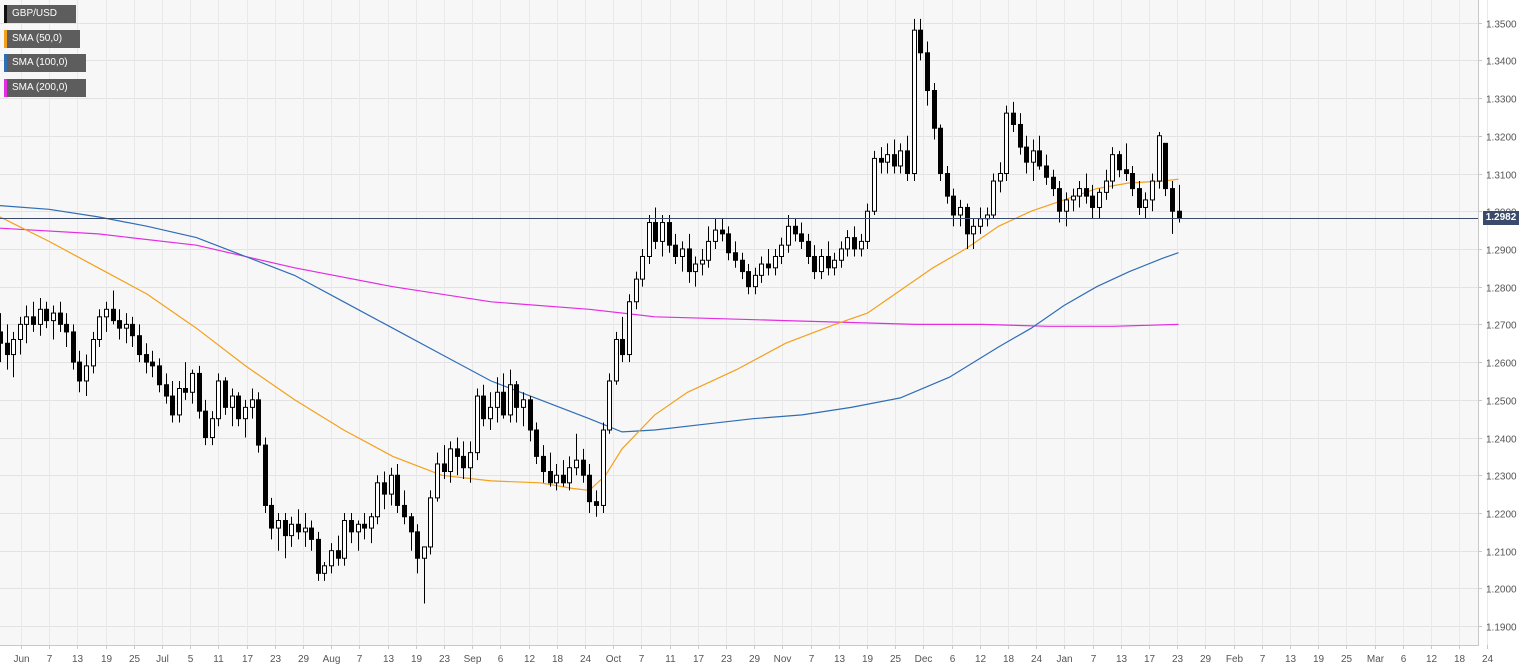  What do you see at coordinates (1460, 659) in the screenshot?
I see `x-tick-label: 18` at bounding box center [1460, 659].